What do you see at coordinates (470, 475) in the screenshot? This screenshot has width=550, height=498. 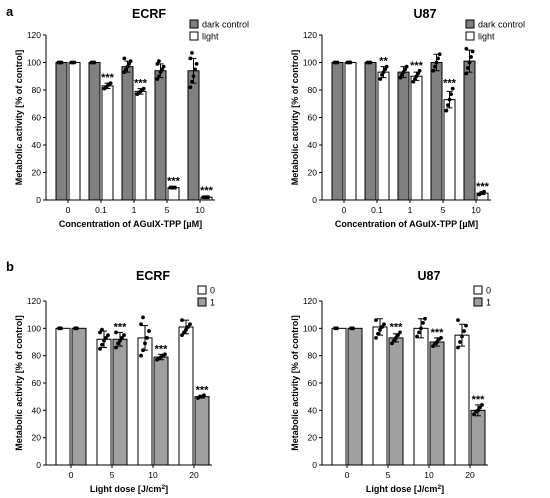 I see `x-tick-label: 20` at bounding box center [470, 475].